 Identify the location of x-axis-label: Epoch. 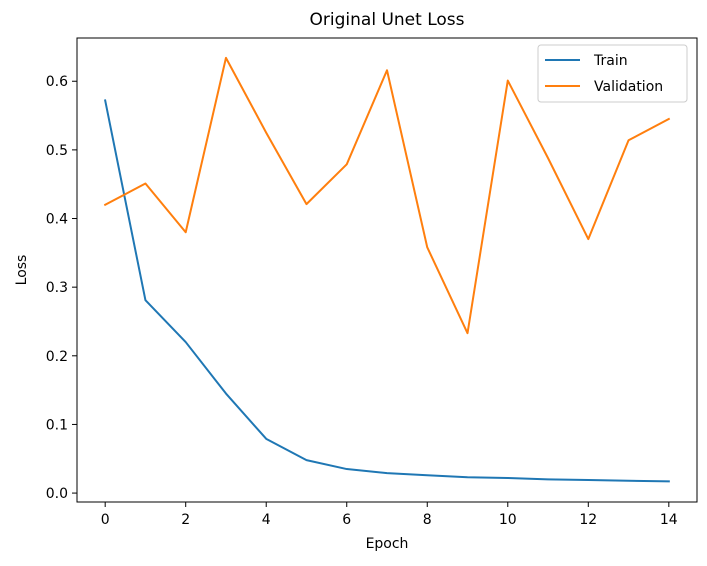
(387, 544).